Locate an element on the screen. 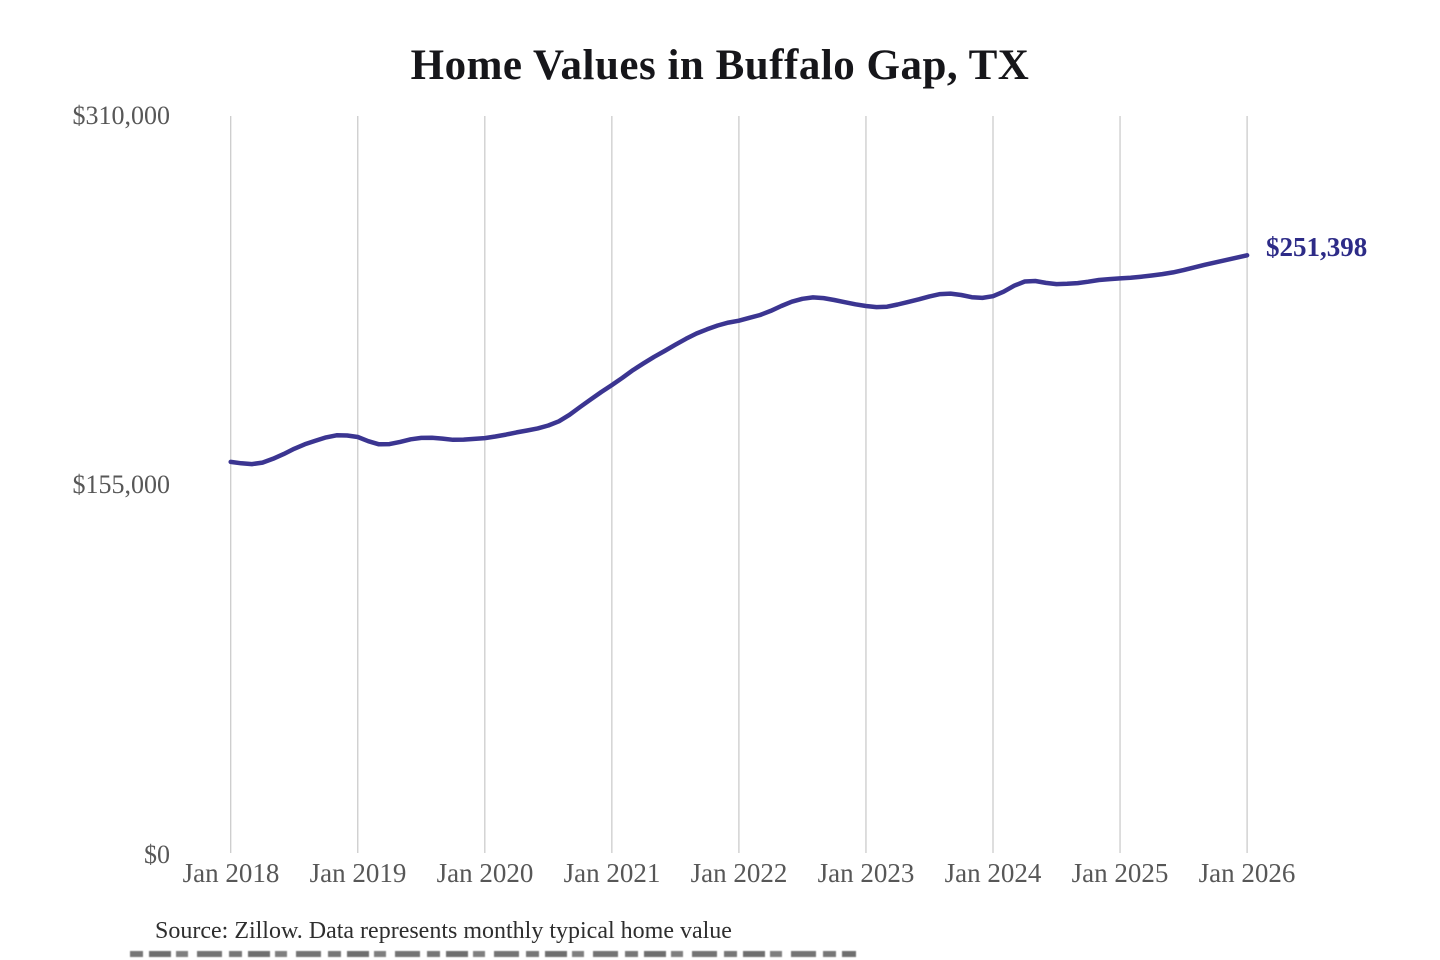  x-tick-label-2020: Jan 2020 is located at coordinates (485, 873).